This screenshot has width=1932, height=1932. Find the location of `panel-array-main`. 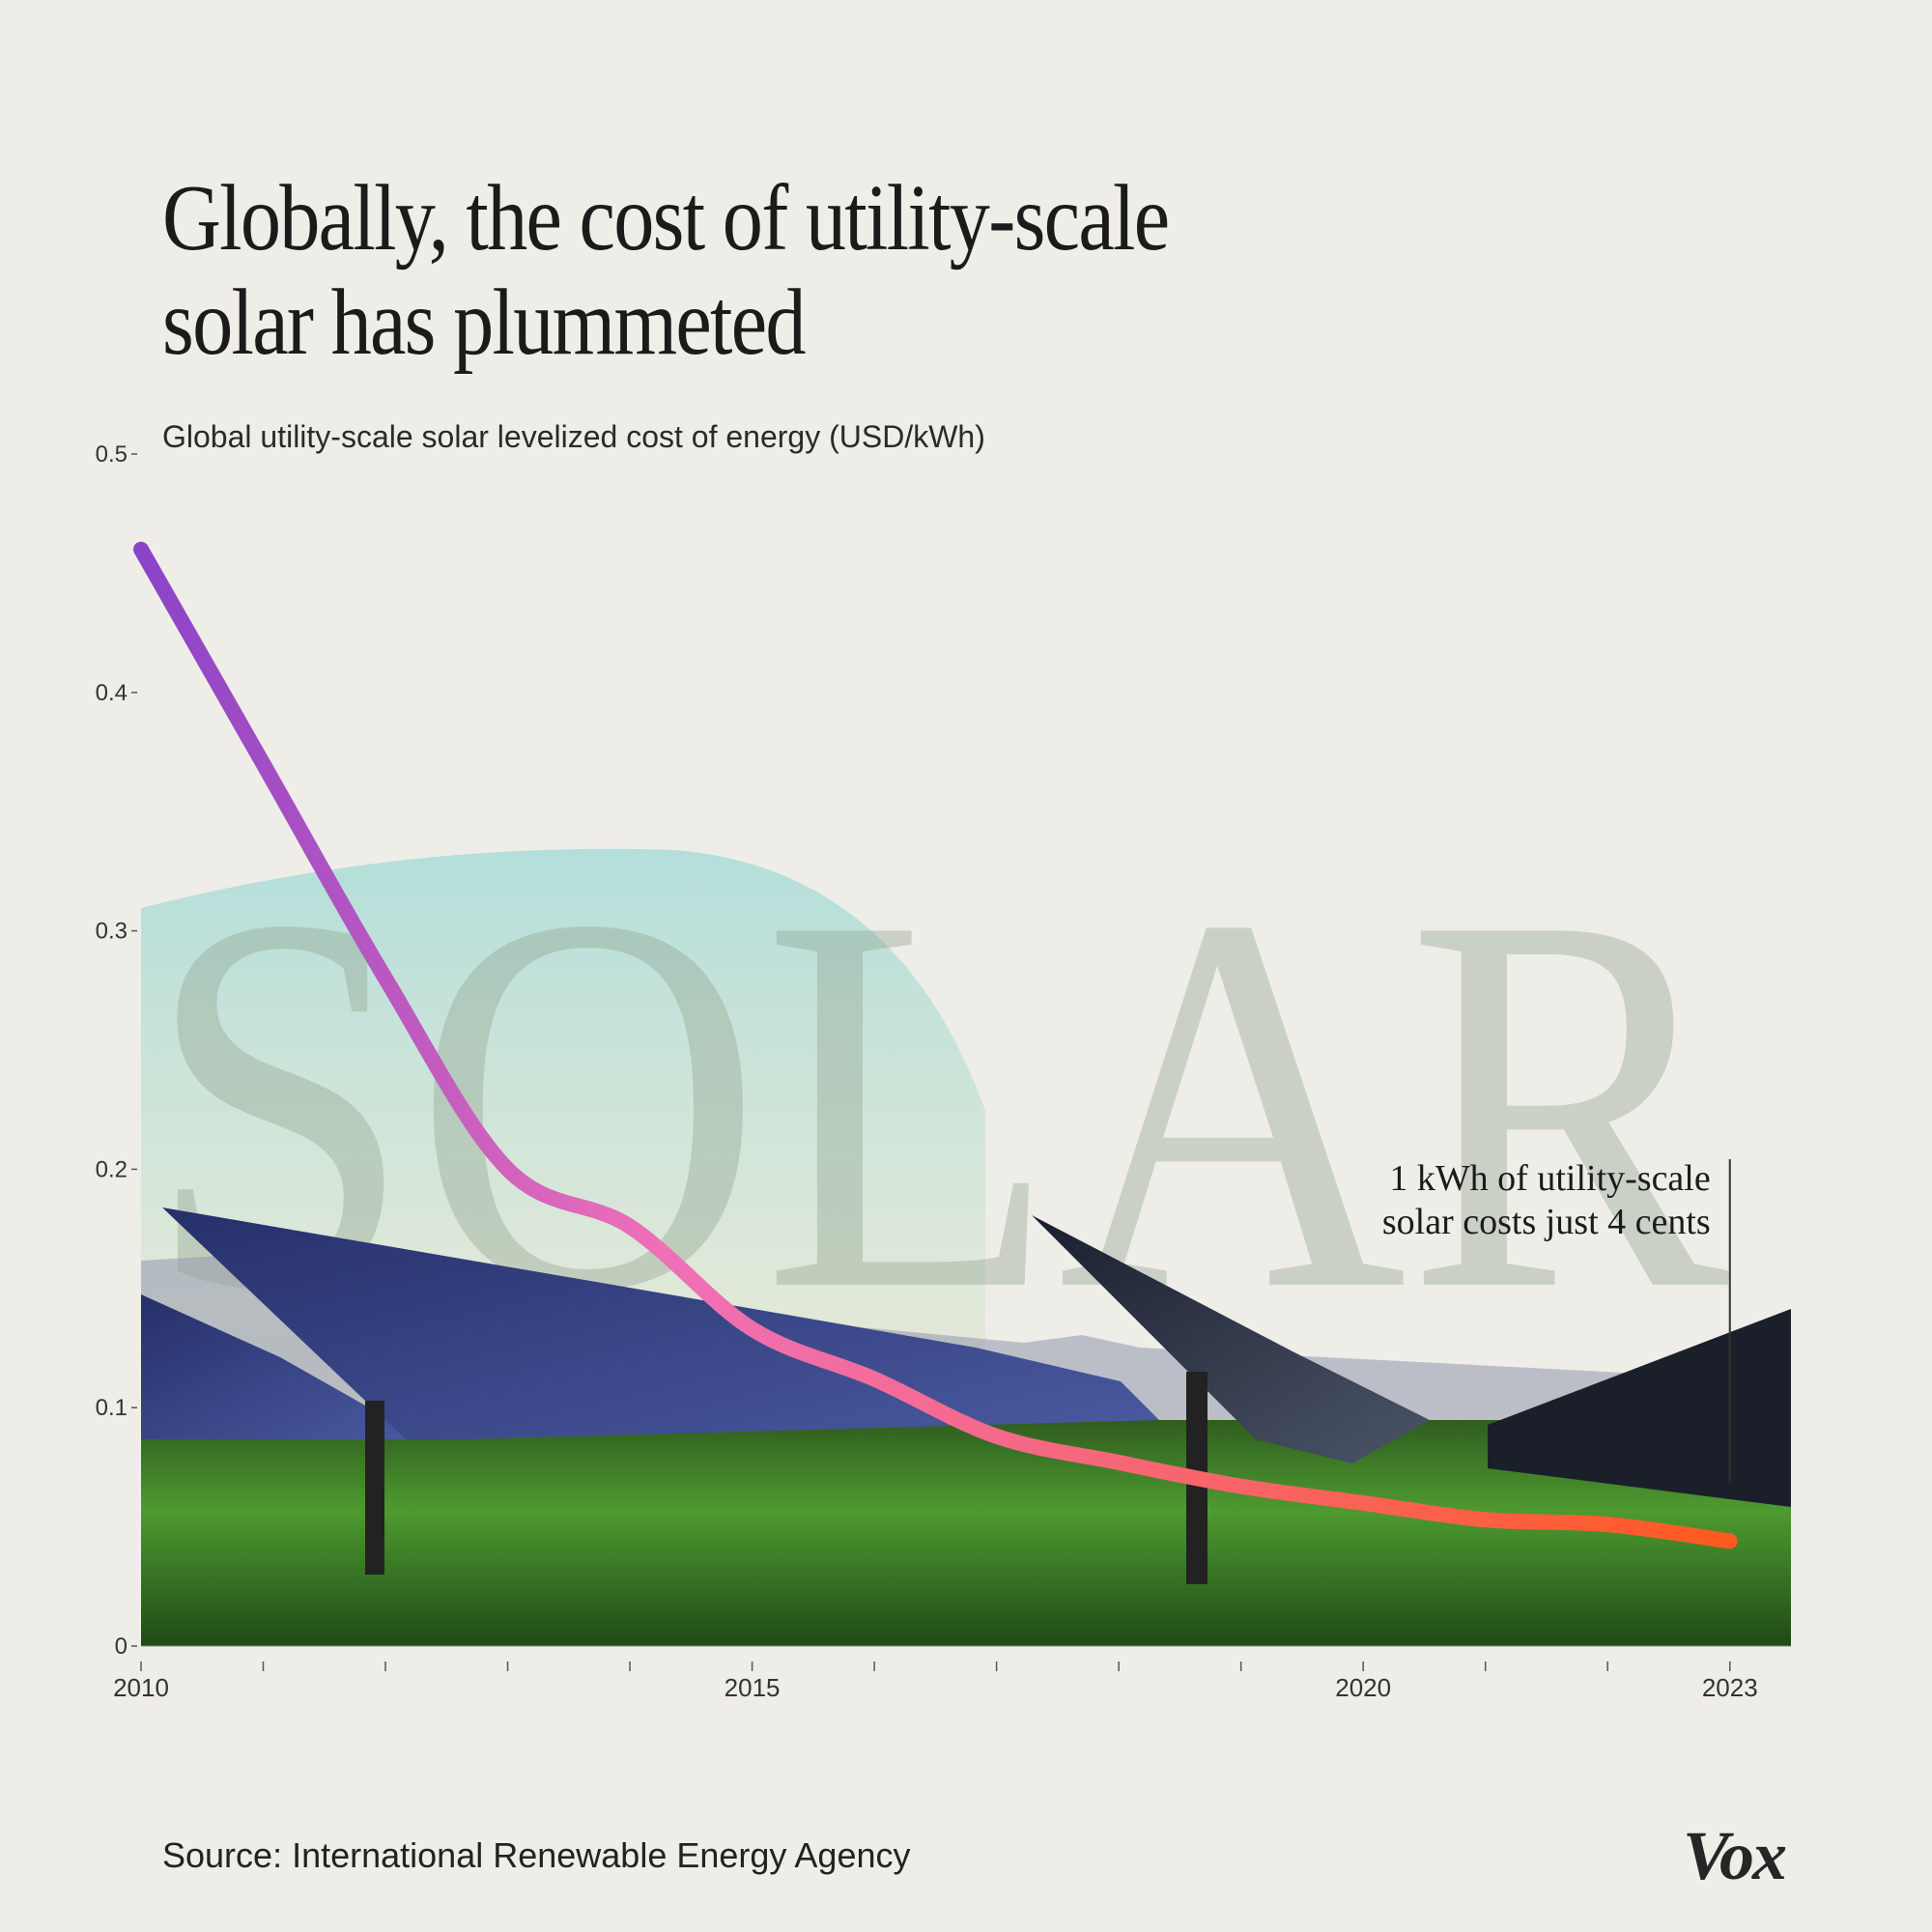

panel-array-main is located at coordinates (660, 1323).